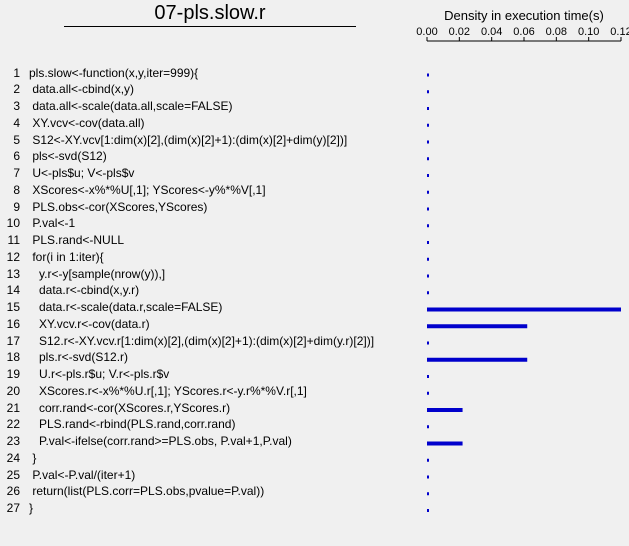  Describe the element at coordinates (131, 106) in the screenshot. I see `line-source: data.all<-scale(data.all,scale=FALSE)` at that location.